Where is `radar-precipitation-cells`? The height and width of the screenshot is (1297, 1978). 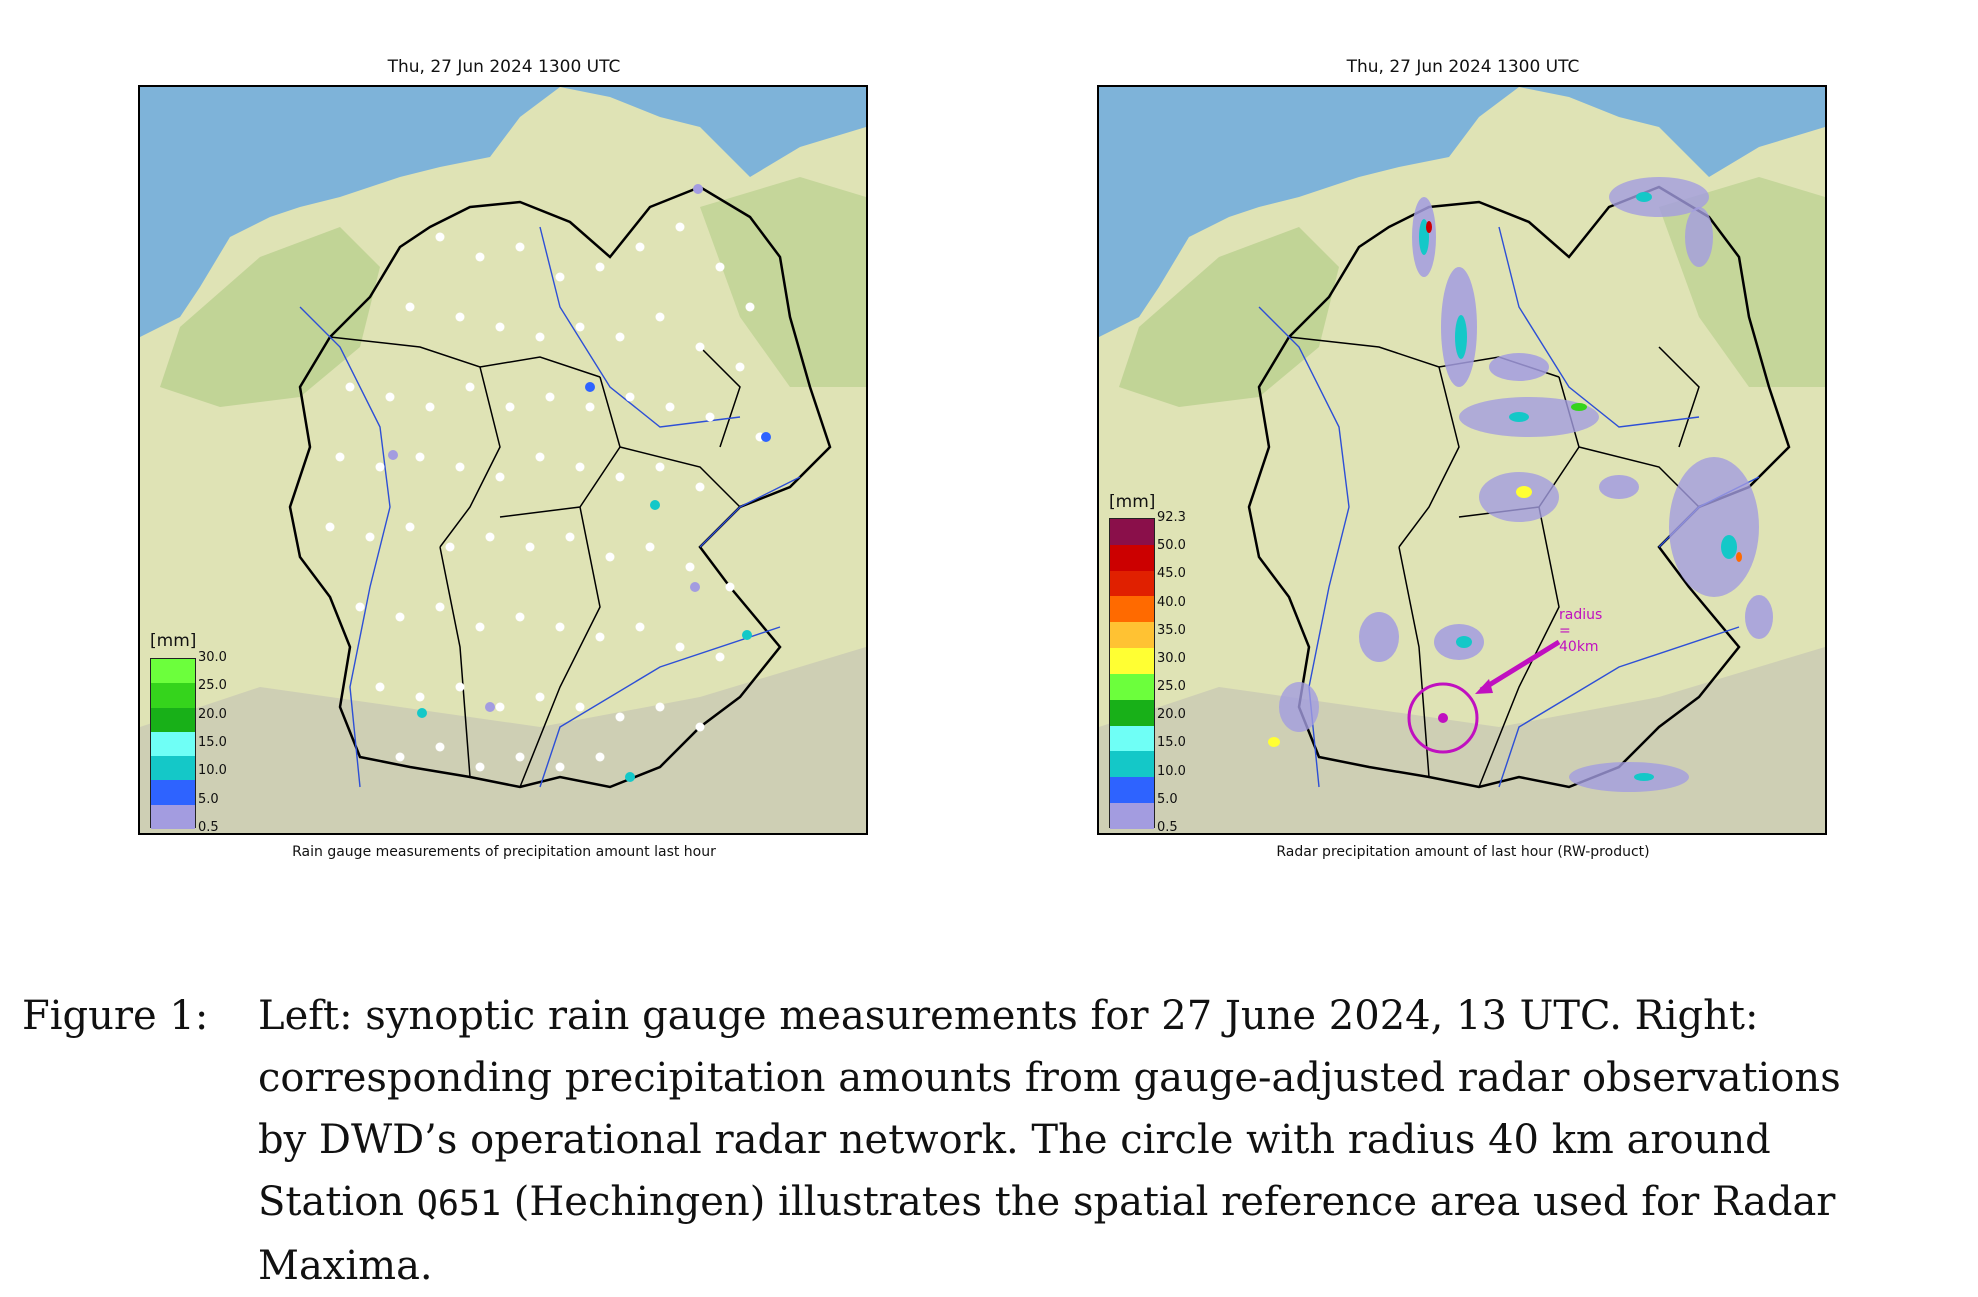
radar-precipitation-cells is located at coordinates (1520, 484).